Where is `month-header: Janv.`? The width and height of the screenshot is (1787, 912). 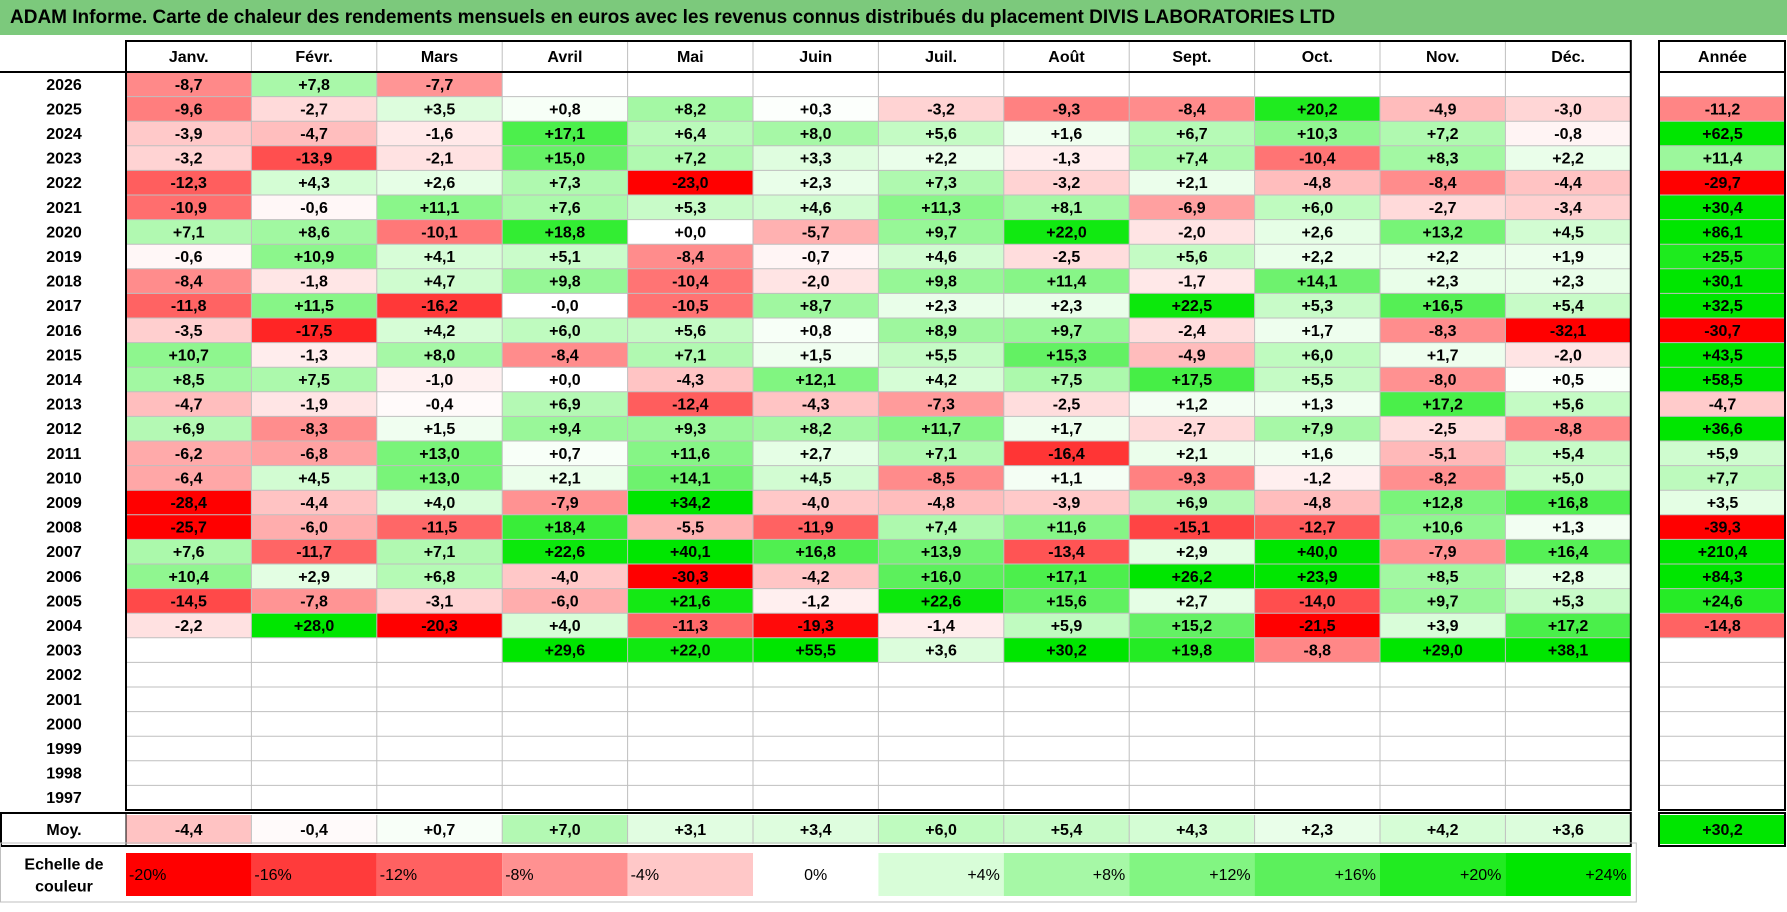
month-header: Janv. is located at coordinates (189, 57).